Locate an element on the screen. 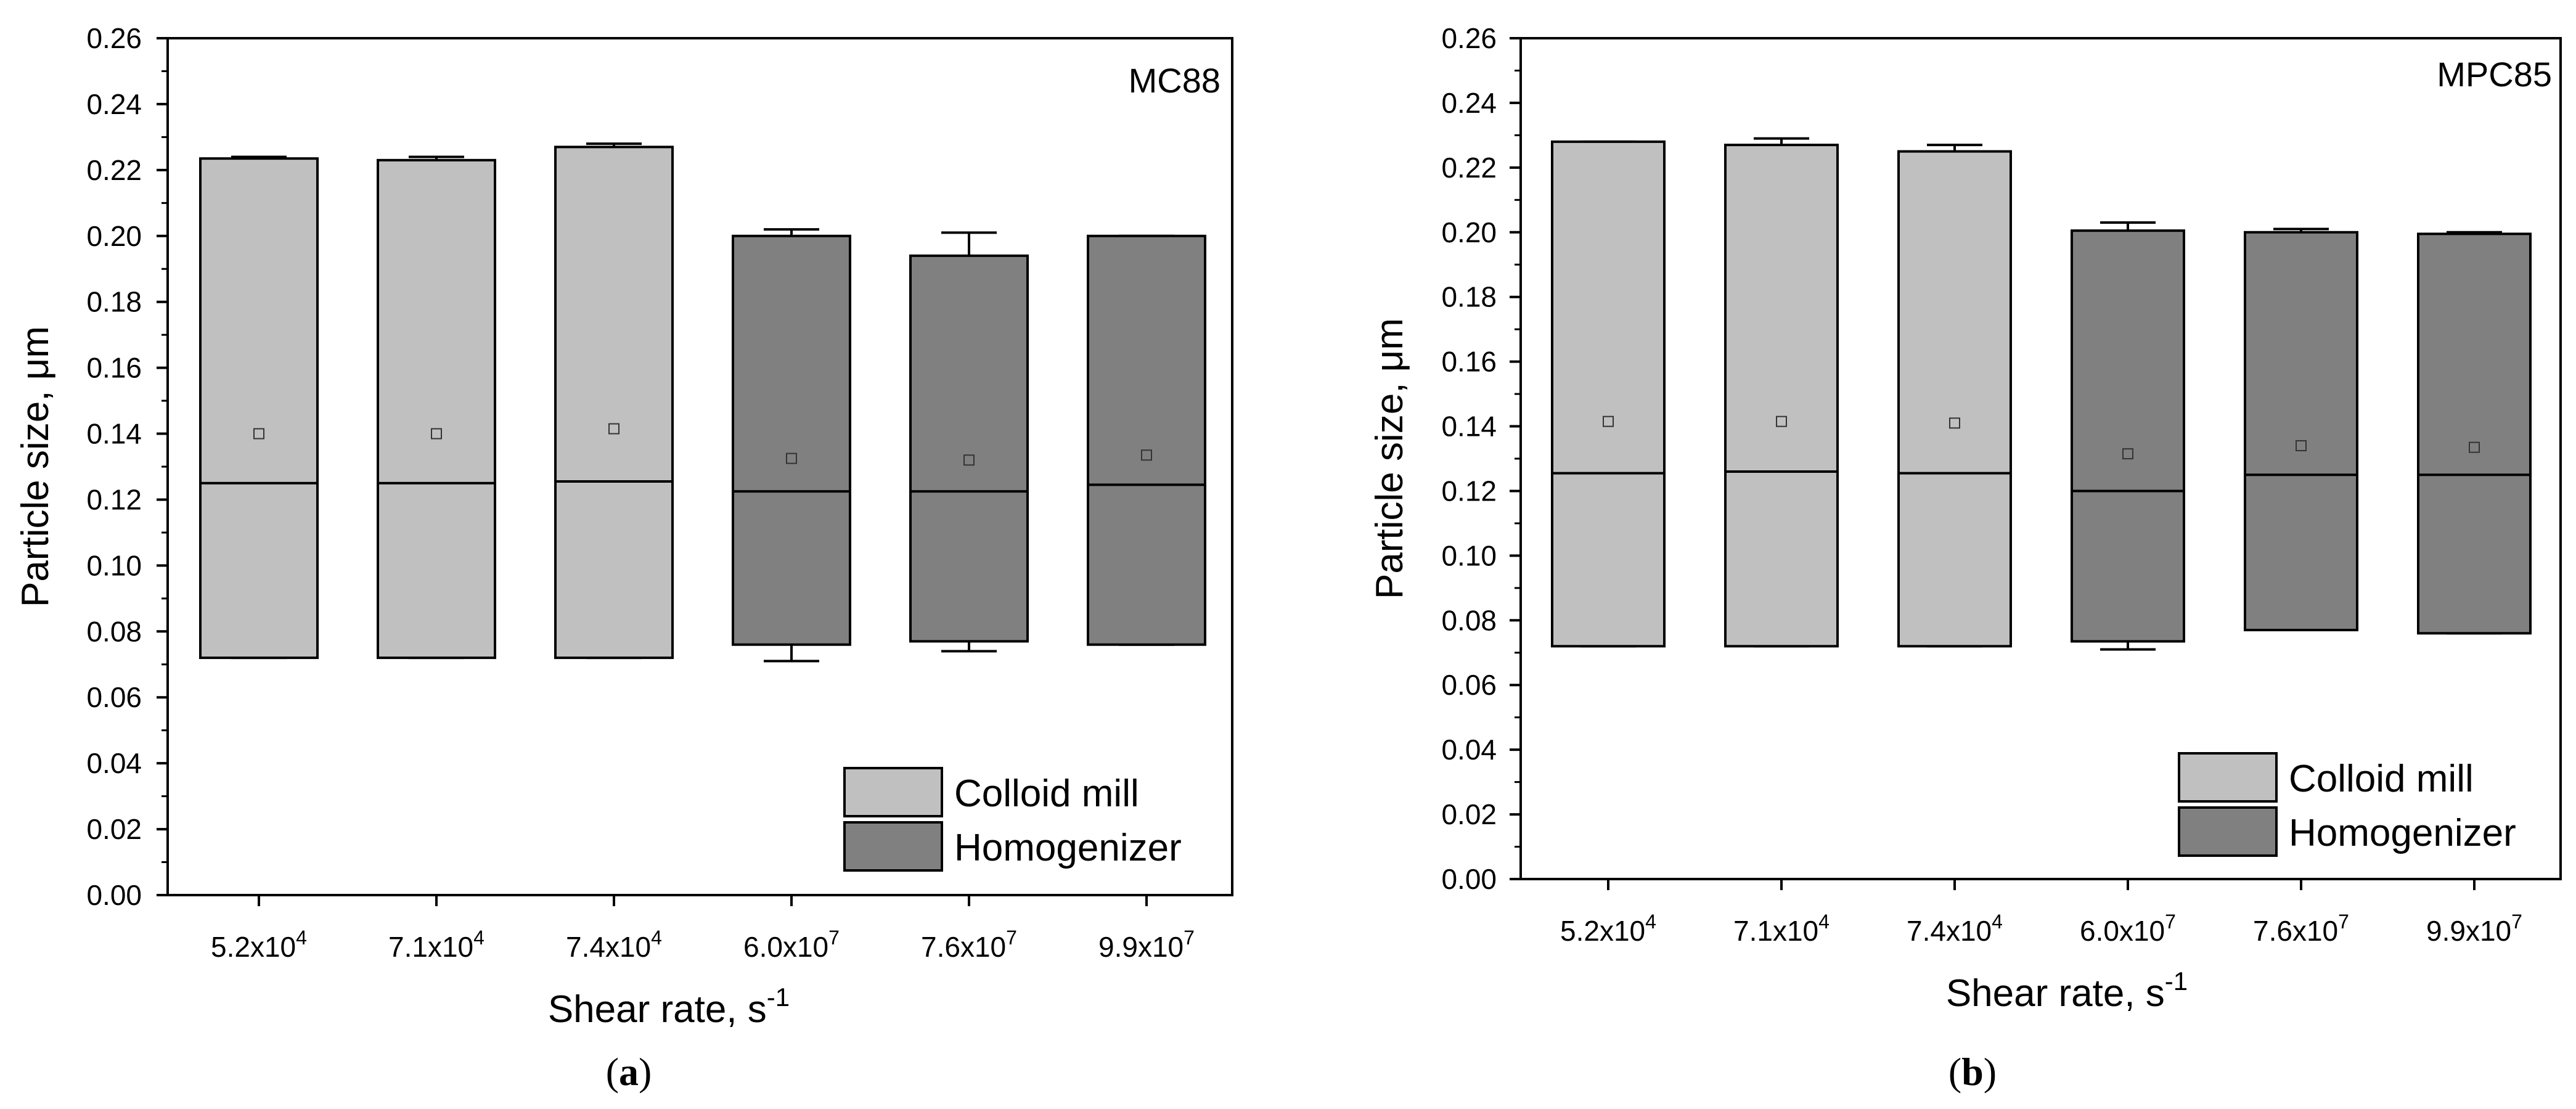 This screenshot has height=1109, width=2576. legend-a: Colloid mill Homogenizer is located at coordinates (1012, 820).